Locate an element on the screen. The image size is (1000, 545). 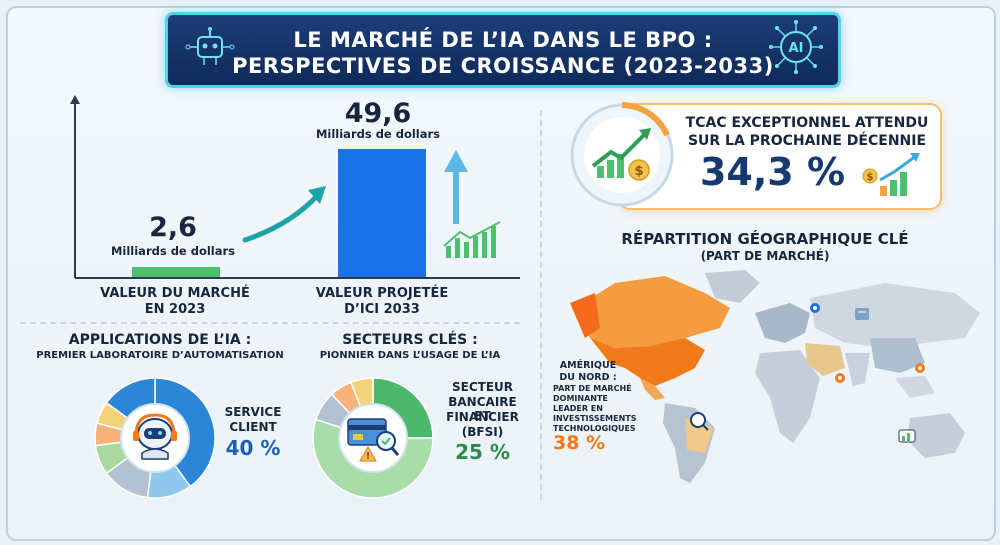
australia-shape is located at coordinates (936, 435).